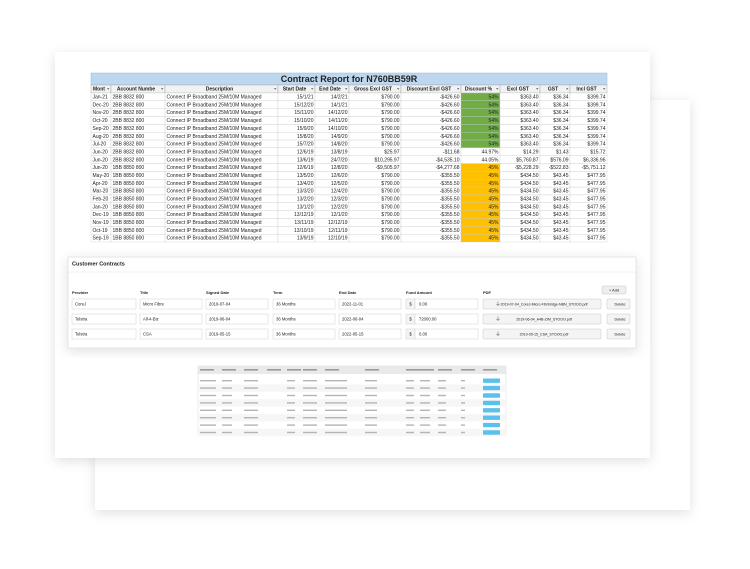  What do you see at coordinates (220, 303) in the screenshot?
I see `input-value: 2019-07-04` at bounding box center [220, 303].